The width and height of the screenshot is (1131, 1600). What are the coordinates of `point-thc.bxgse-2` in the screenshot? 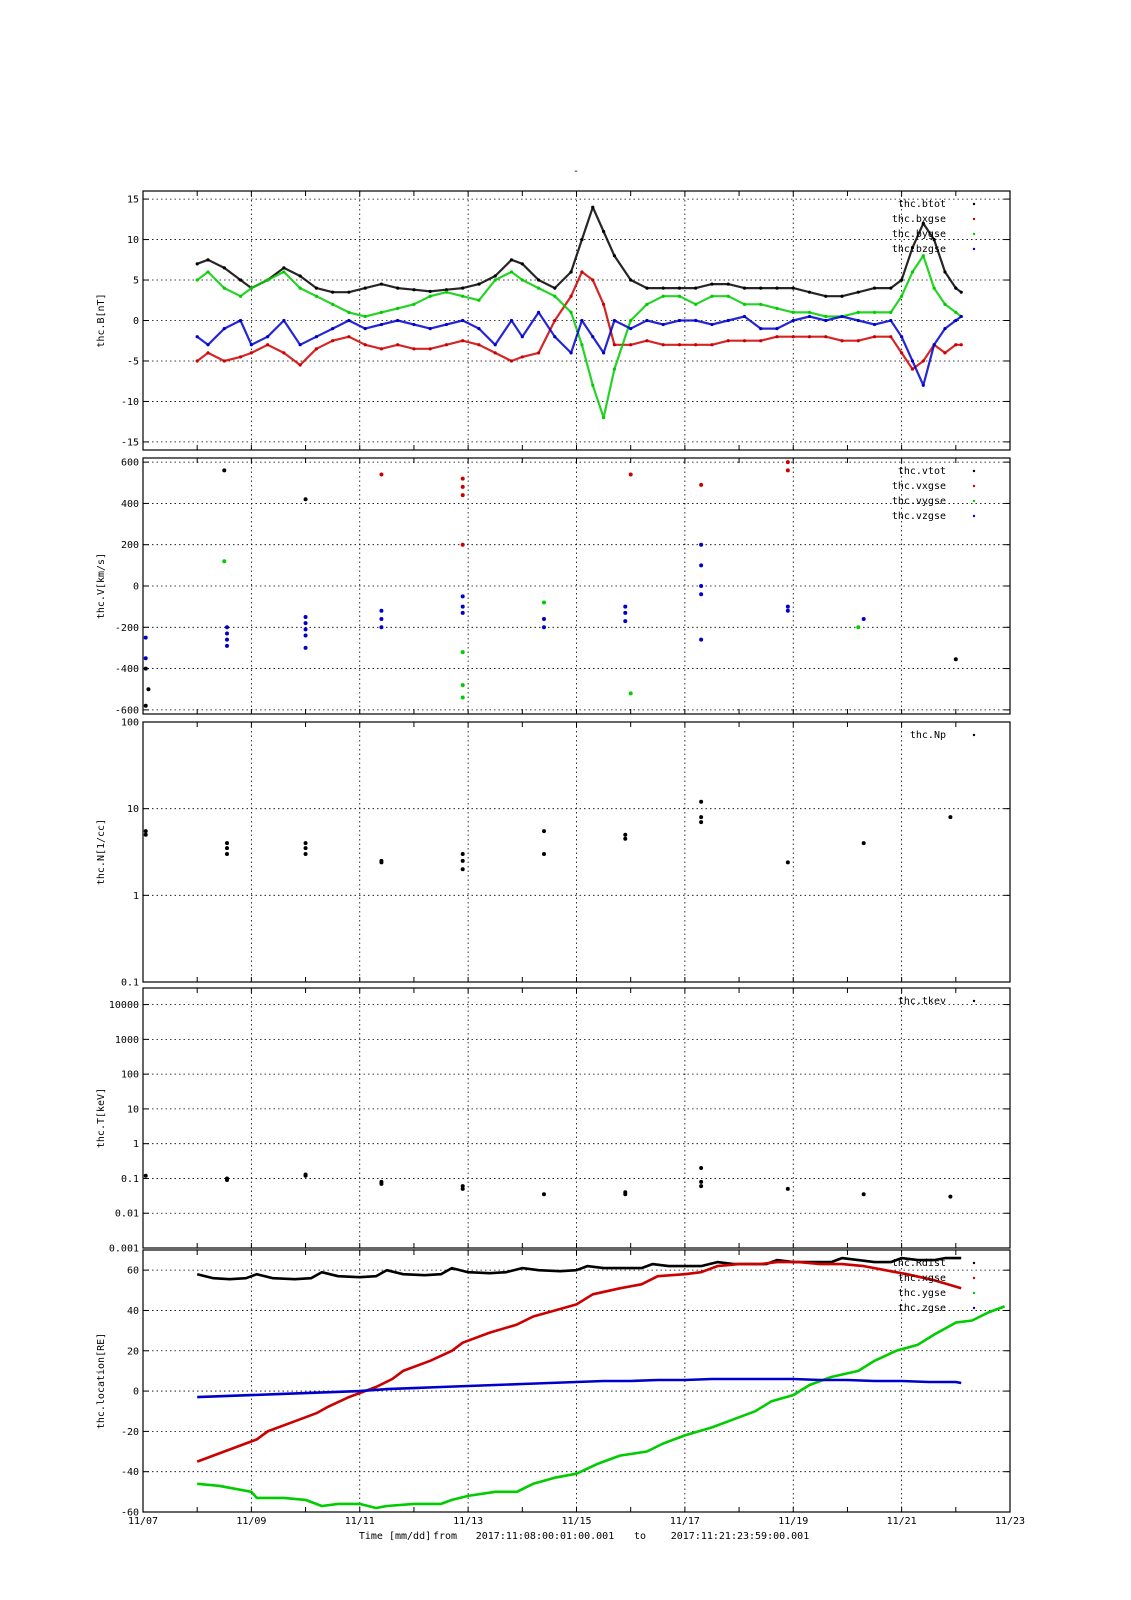 It's located at (224, 361).